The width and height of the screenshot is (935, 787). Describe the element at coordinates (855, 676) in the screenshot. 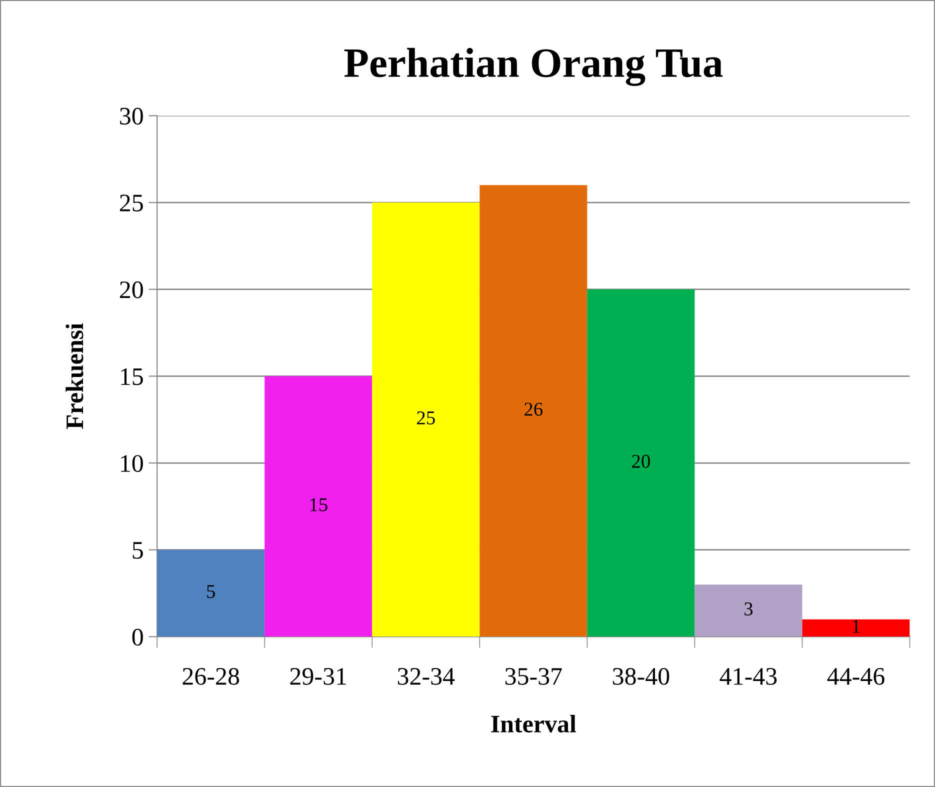

I see `x-tick-label: 44-46` at that location.